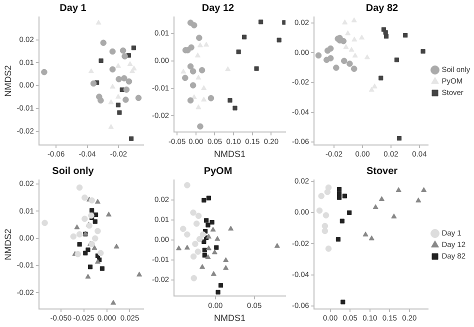 Image resolution: width=474 pixels, height=327 pixels. Describe the element at coordinates (382, 8) in the screenshot. I see `chart-title: Day 82` at that location.